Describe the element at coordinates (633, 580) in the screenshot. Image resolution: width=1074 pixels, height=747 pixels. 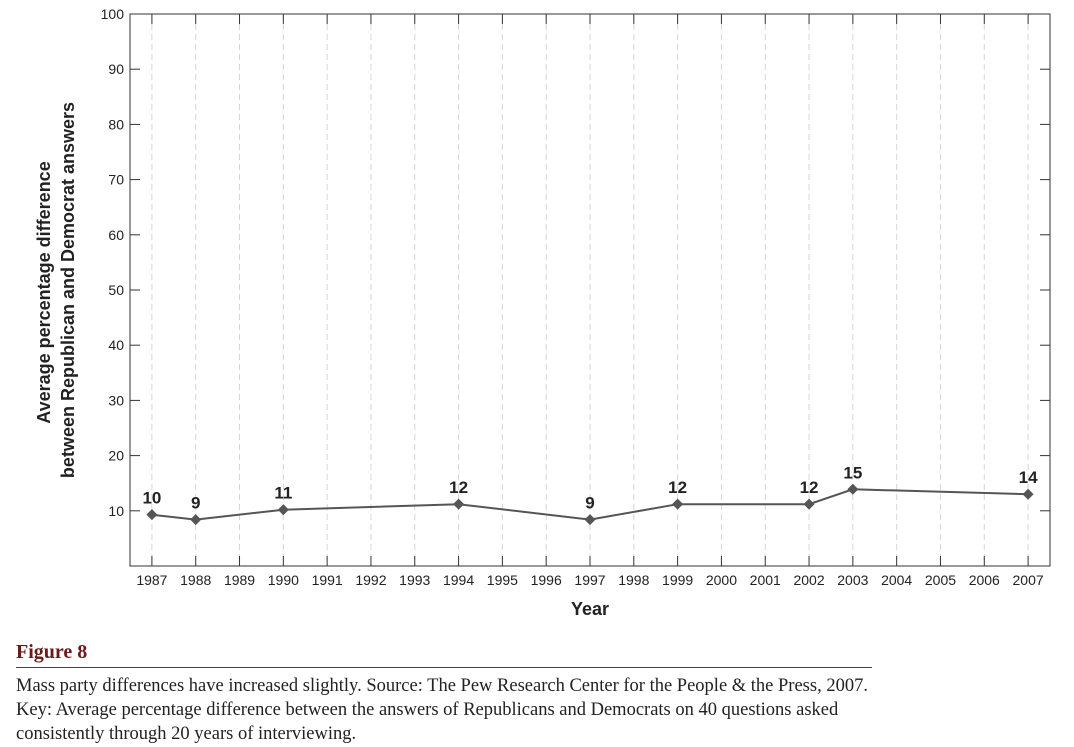
I see `x-tick-label: 1998` at that location.